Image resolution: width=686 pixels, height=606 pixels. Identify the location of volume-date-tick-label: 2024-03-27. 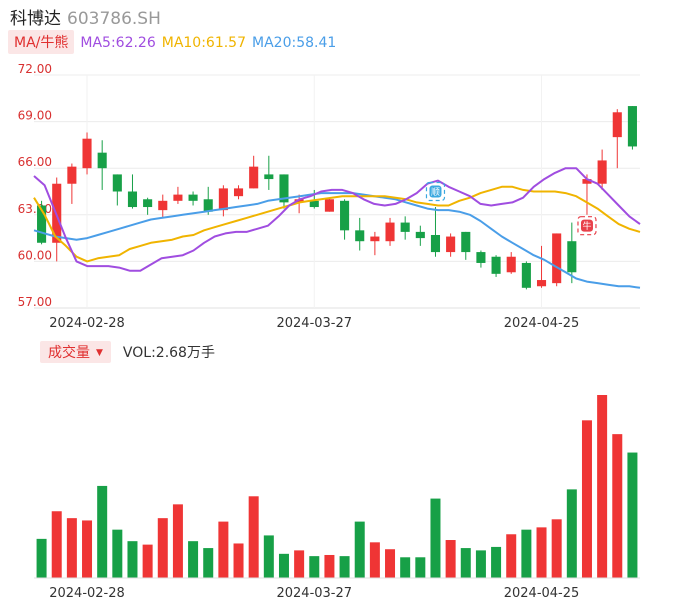
(314, 593).